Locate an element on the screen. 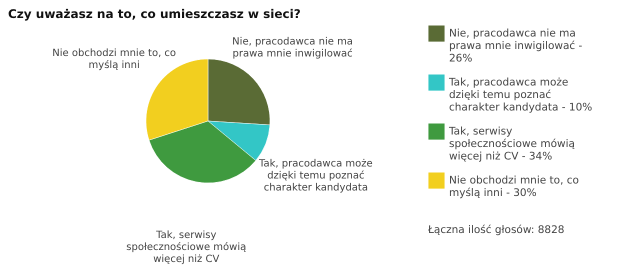  text: Łączna ilość głosów: 8828 is located at coordinates (495, 230).